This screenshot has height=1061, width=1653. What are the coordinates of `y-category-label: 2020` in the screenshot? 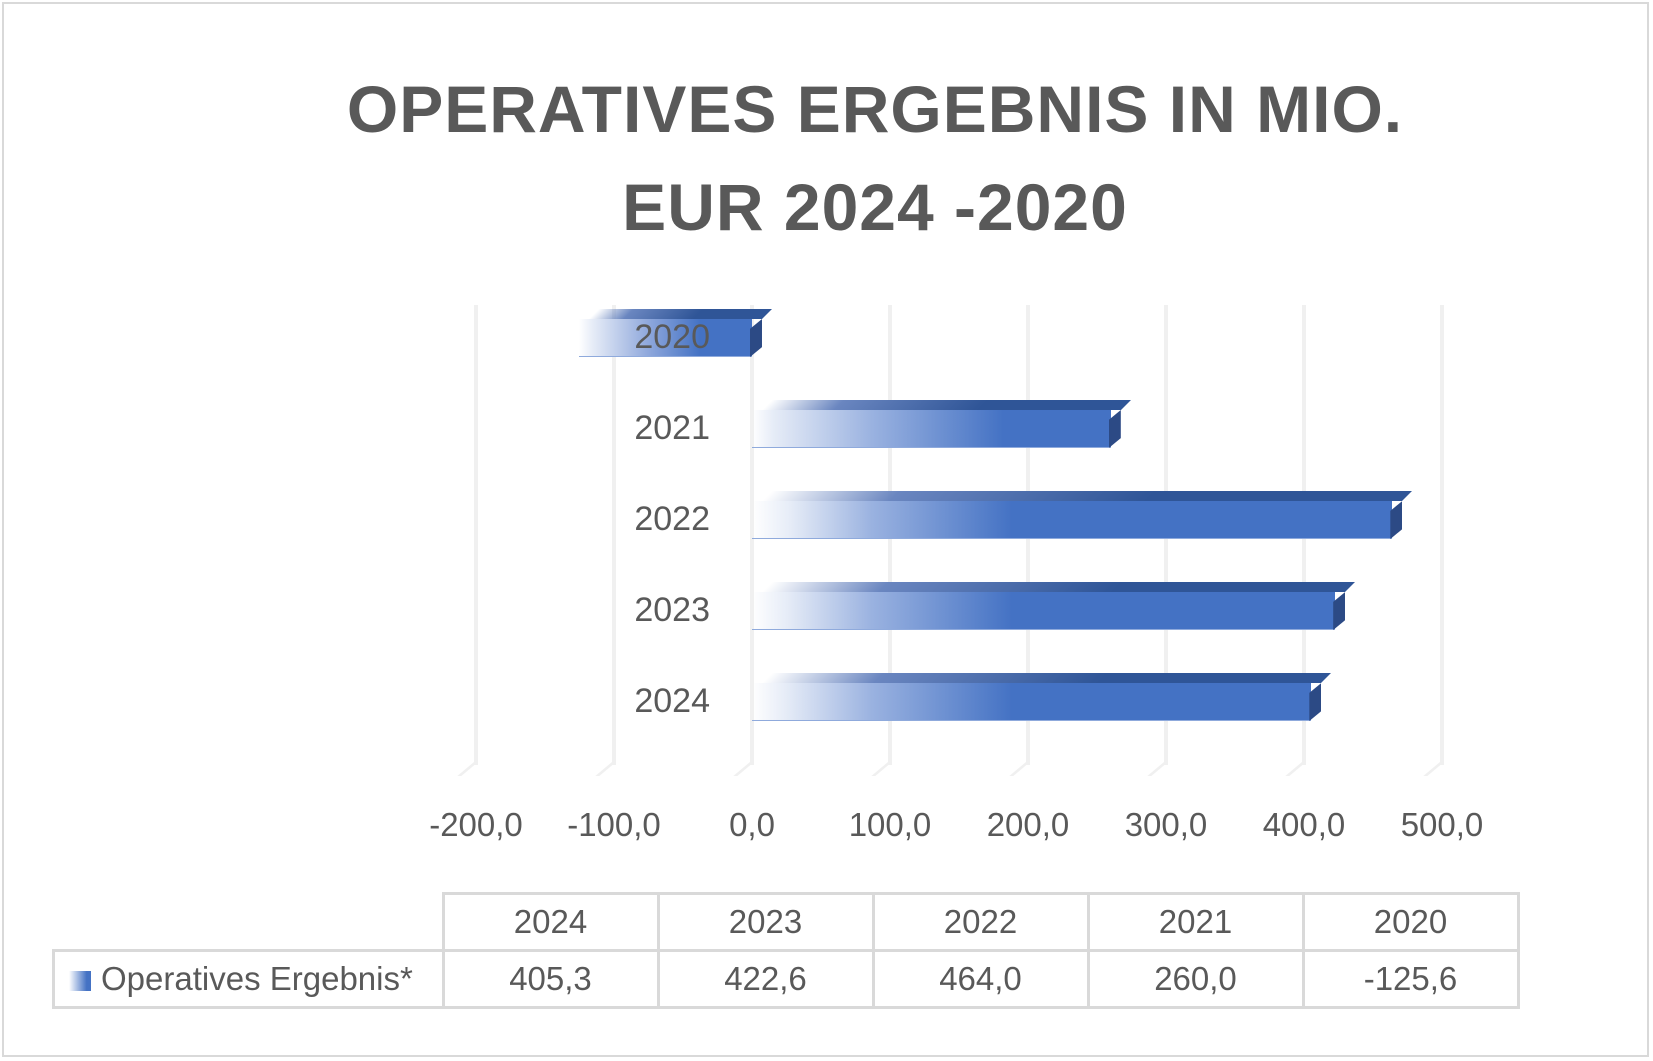 It's located at (672, 337).